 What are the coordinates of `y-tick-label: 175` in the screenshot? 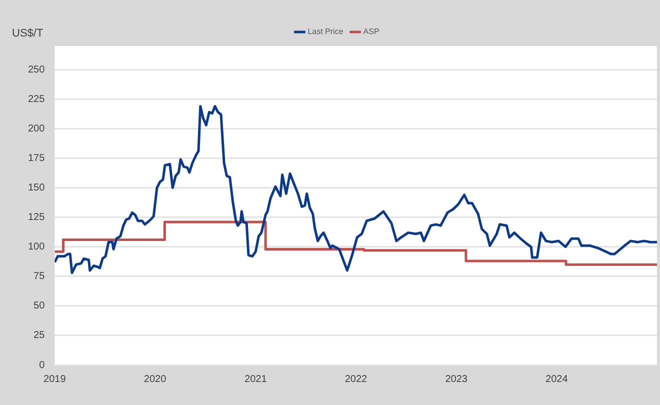 It's located at (37, 158).